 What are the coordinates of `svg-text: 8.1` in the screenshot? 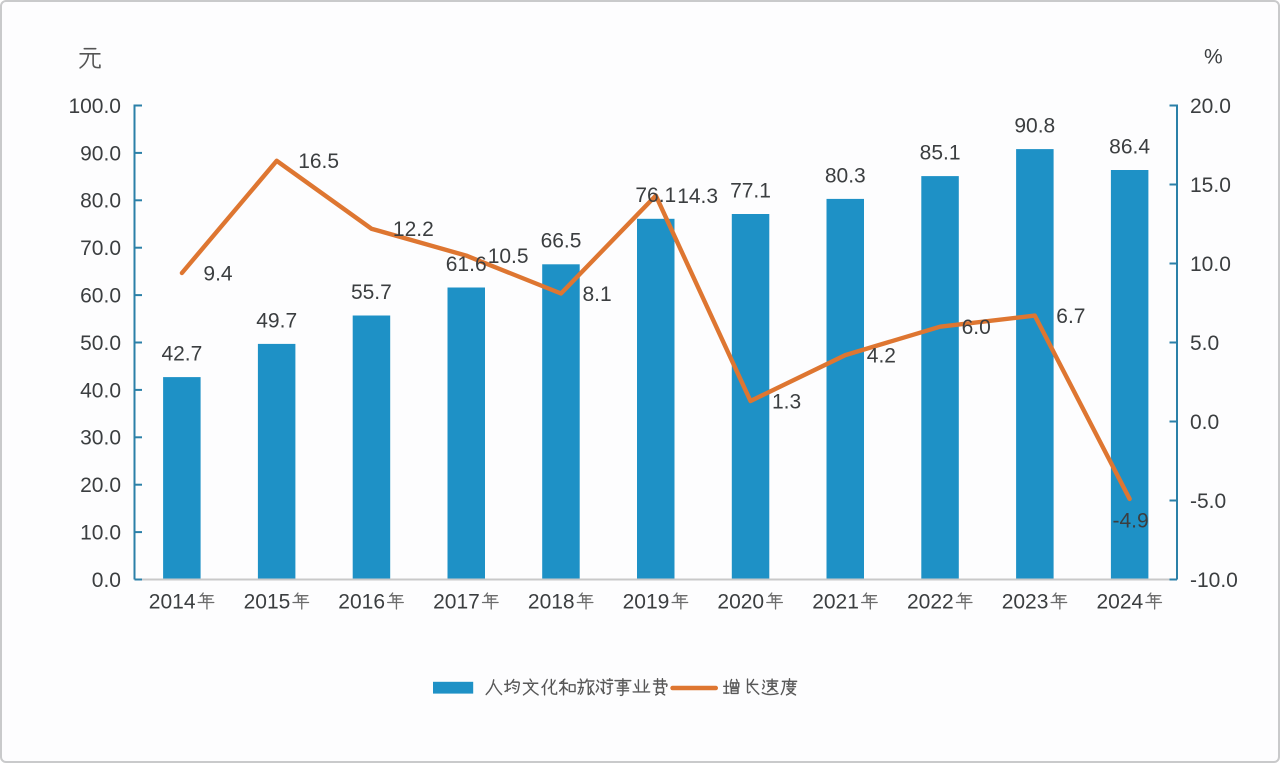 It's located at (597, 294).